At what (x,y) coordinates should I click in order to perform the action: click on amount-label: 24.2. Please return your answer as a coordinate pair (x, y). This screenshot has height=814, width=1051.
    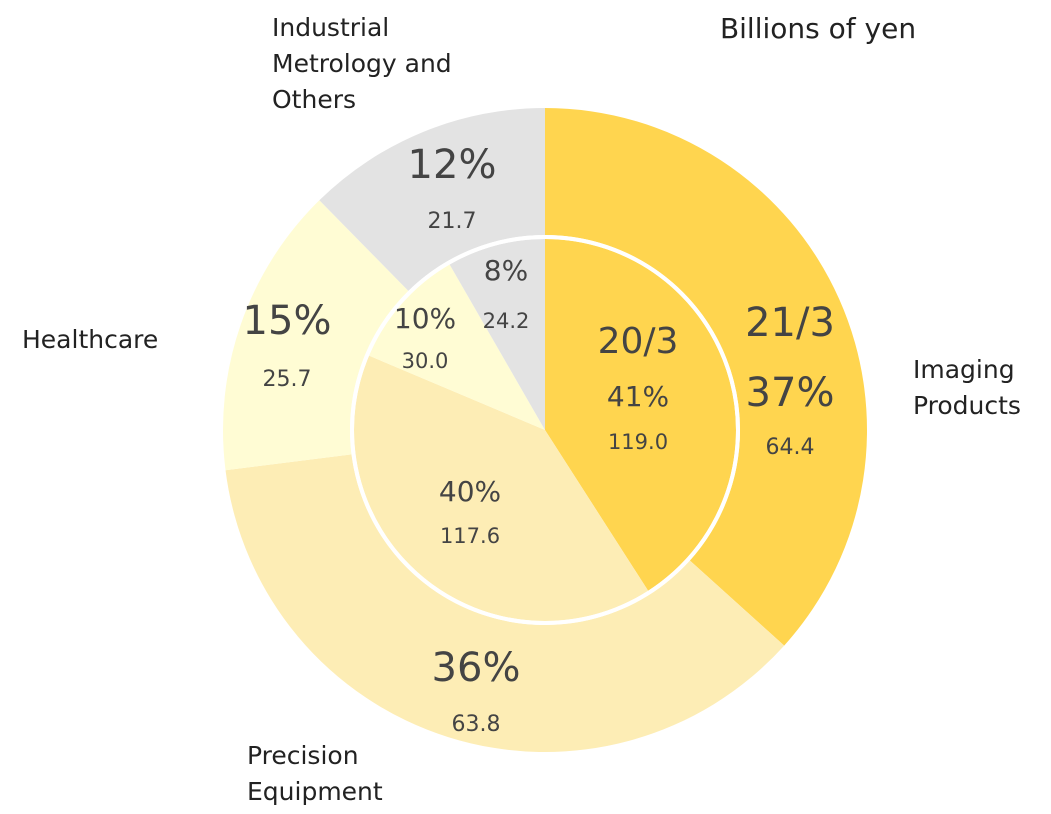
    Looking at the image, I should click on (506, 321).